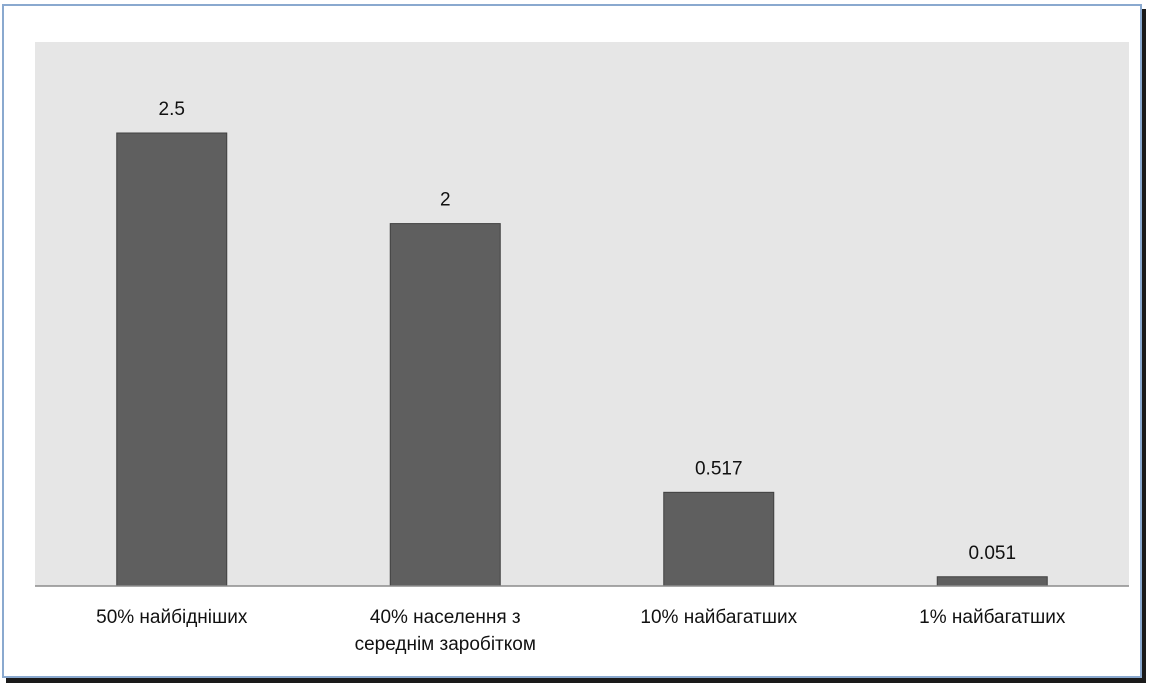 The width and height of the screenshot is (1152, 689). I want to click on category-label-4: 1% найбагатших, so click(992, 617).